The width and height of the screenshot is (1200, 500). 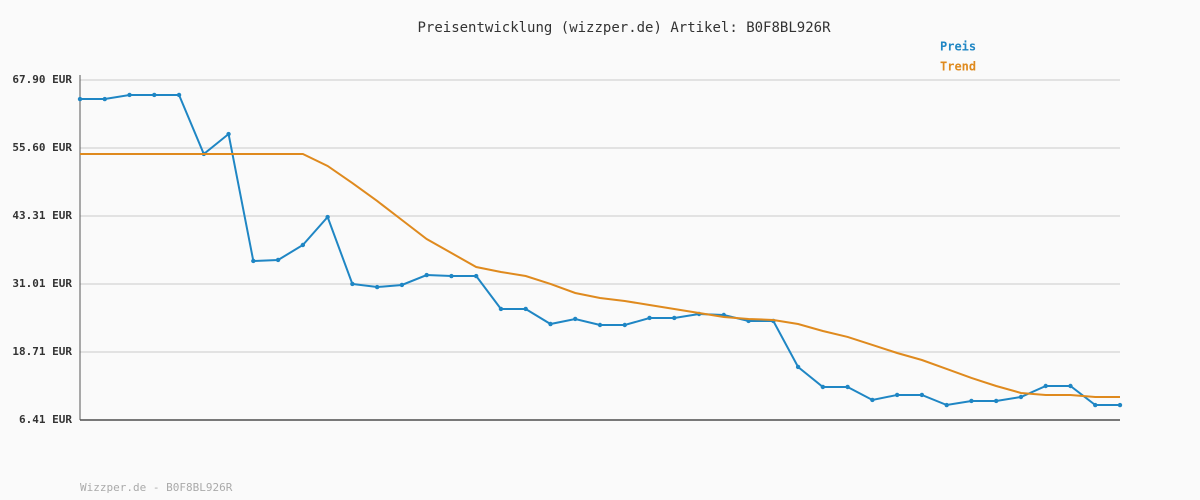 What do you see at coordinates (42, 351) in the screenshot?
I see `y-tick-label: 18.71 EUR` at bounding box center [42, 351].